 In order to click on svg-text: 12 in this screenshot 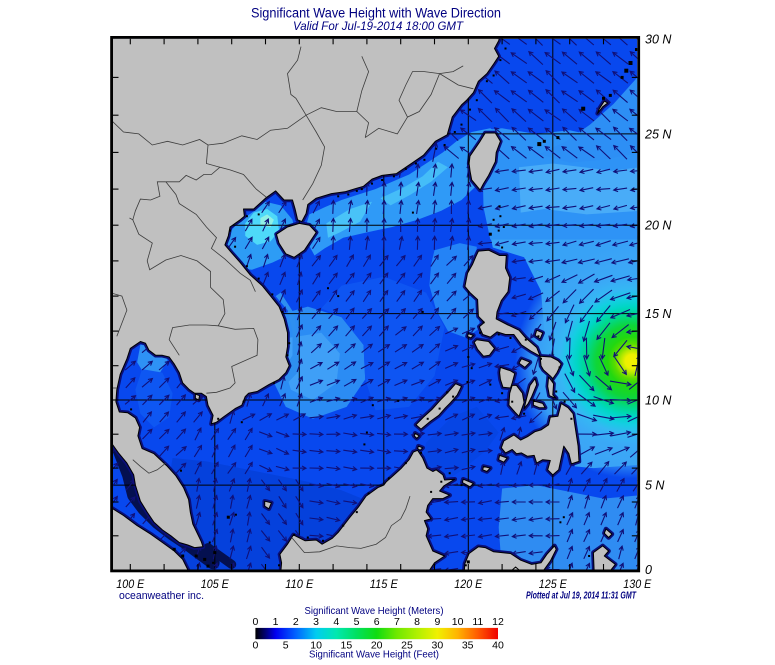, I will do `click(498, 622)`.